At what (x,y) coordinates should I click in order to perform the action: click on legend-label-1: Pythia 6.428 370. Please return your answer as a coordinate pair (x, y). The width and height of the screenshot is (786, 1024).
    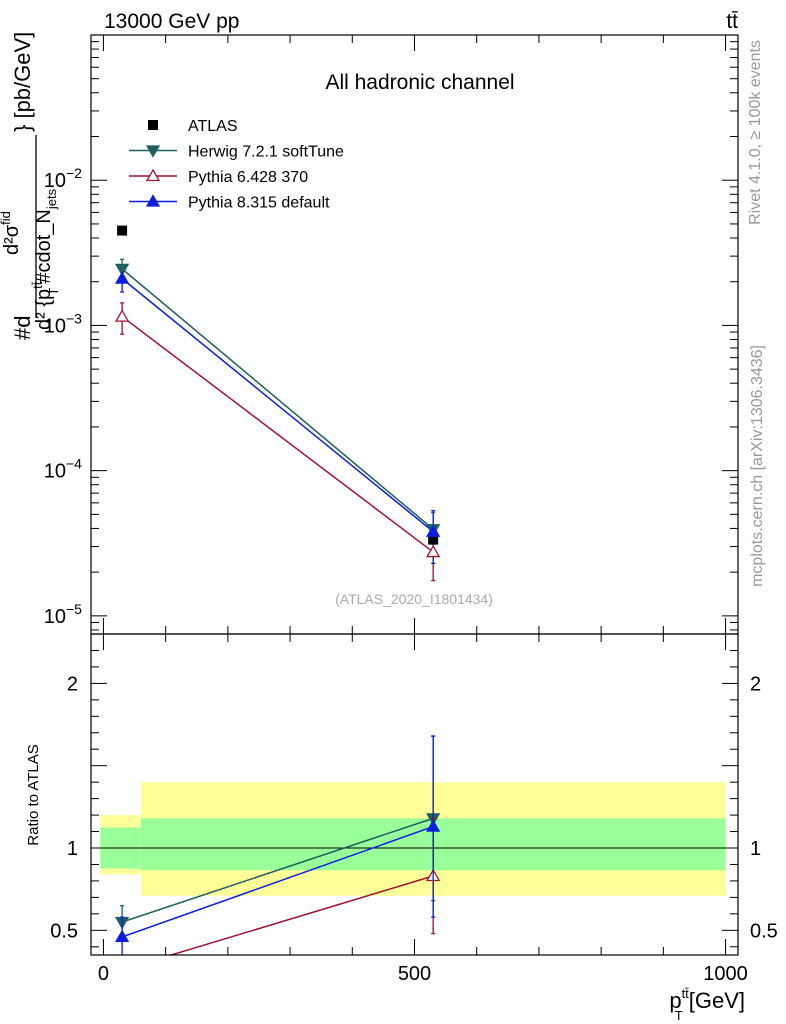
    Looking at the image, I should click on (248, 177).